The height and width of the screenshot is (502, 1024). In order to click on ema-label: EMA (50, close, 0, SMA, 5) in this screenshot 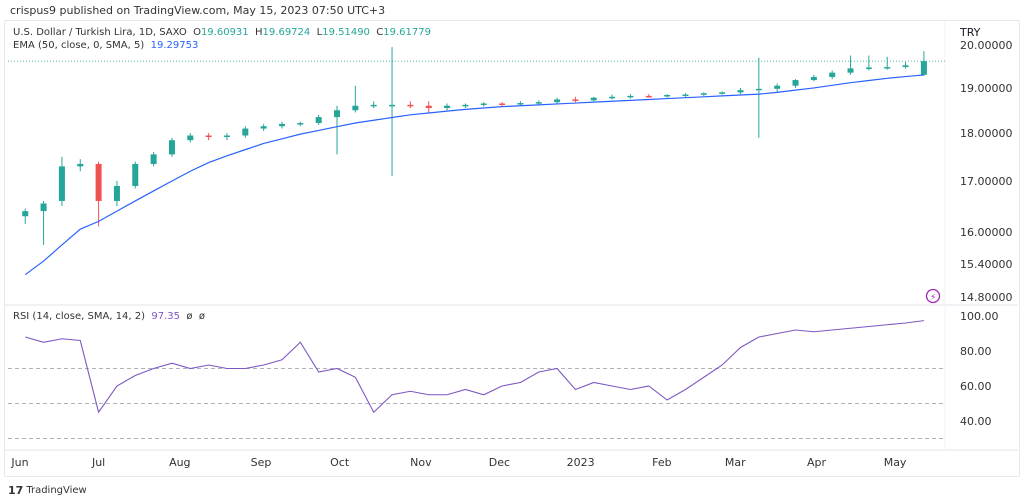, I will do `click(79, 45)`.